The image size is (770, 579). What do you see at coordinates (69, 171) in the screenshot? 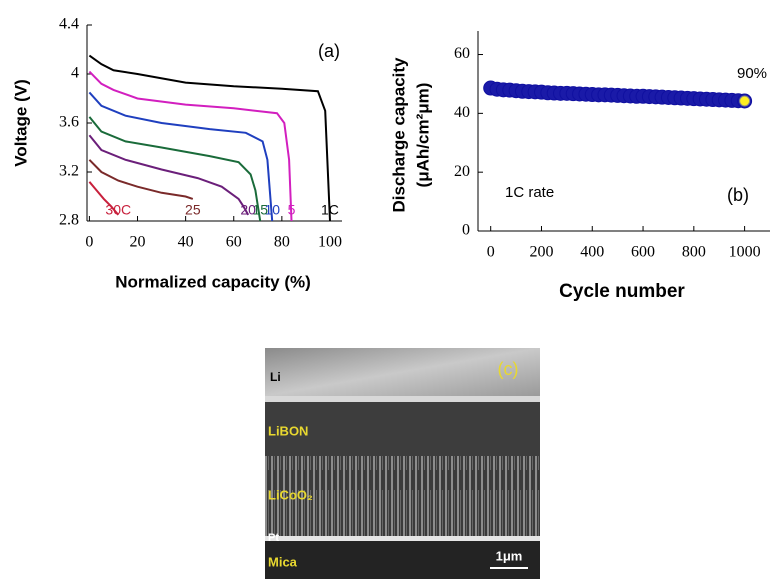
I see `y-tick-label: 3.2` at bounding box center [69, 171].